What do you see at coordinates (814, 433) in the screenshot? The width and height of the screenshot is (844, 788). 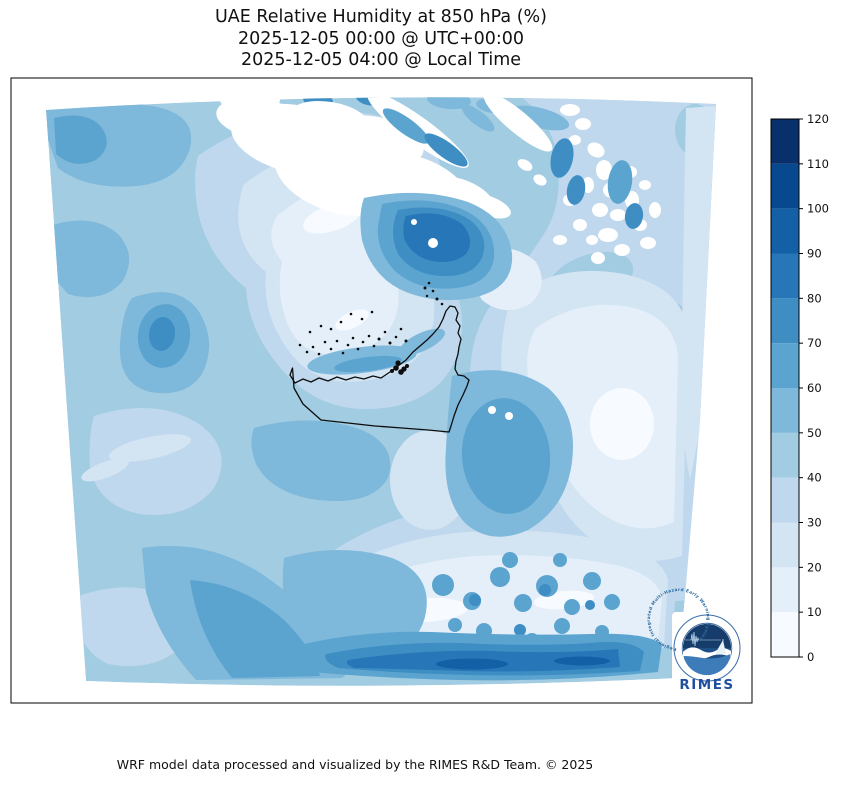 I see `colorbar-tick-label: 50` at bounding box center [814, 433].